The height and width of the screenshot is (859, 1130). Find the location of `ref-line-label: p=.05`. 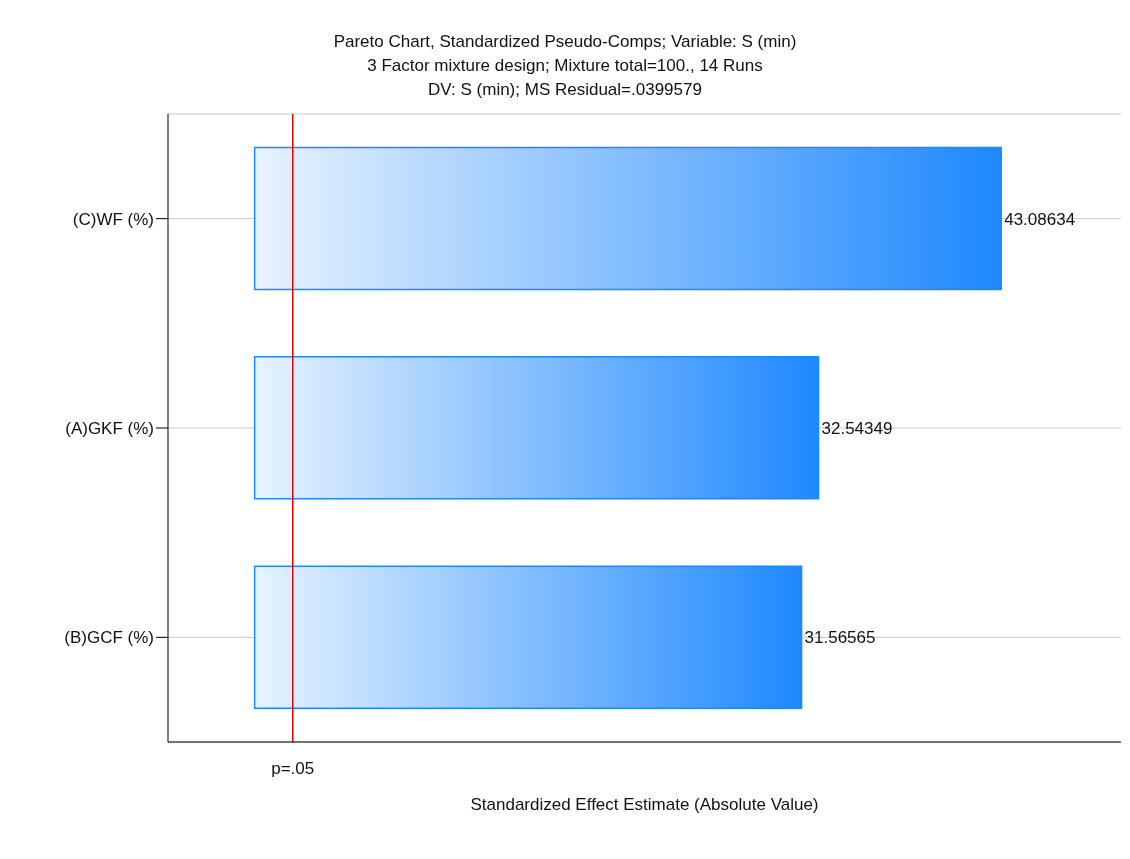

ref-line-label: p=.05 is located at coordinates (293, 769).